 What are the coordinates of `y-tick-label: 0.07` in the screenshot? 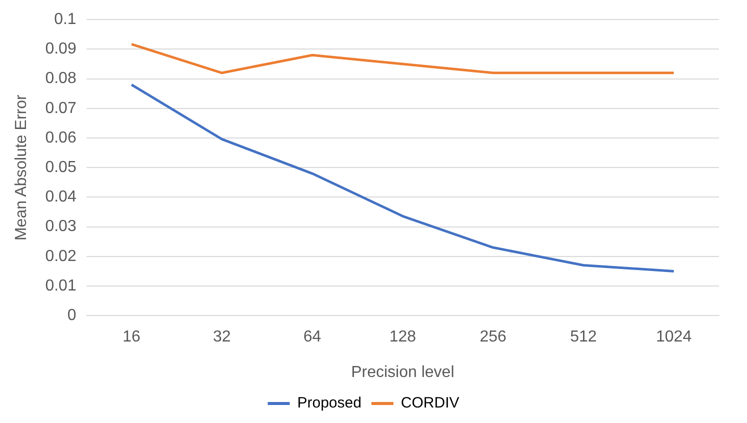 It's located at (60, 108).